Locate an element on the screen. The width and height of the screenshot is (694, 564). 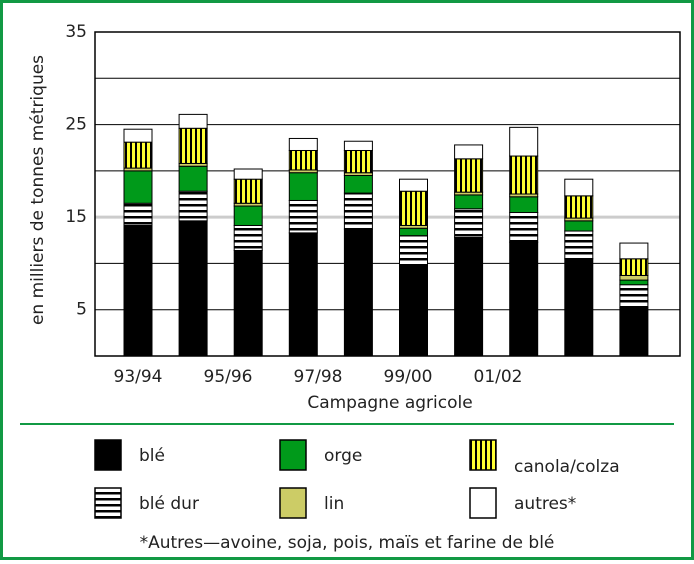
legend-label: lin is located at coordinates (334, 504).